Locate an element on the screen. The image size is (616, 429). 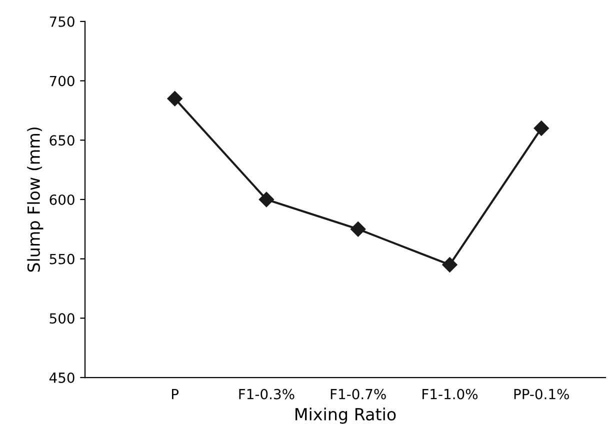
y-tick-label: 650 is located at coordinates (62, 140).